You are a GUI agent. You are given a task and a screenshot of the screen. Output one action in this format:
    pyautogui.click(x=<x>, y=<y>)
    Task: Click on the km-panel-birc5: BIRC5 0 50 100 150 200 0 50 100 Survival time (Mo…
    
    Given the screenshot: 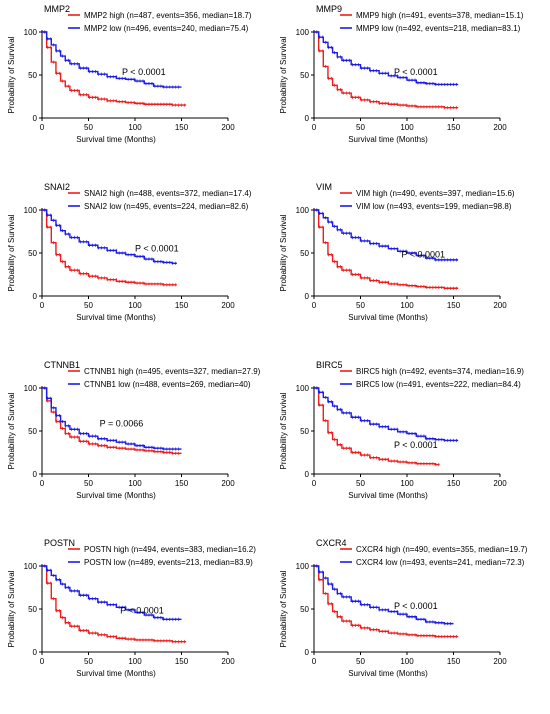 What is the action you would take?
    pyautogui.click(x=409, y=445)
    